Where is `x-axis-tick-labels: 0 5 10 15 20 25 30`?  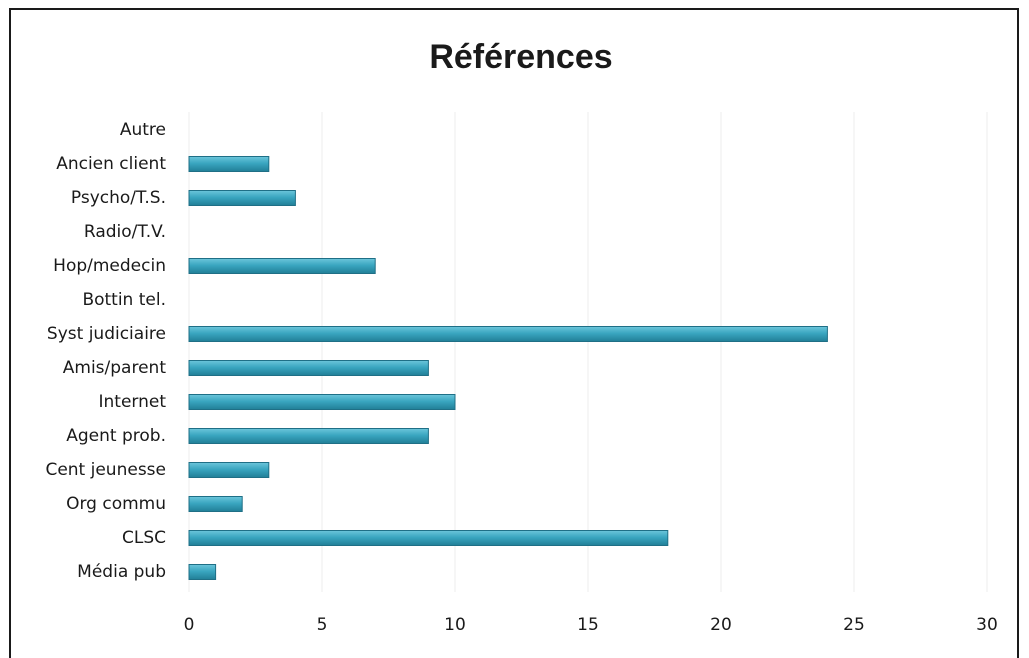 x-axis-tick-labels: 0 5 10 15 20 25 30 is located at coordinates (591, 625).